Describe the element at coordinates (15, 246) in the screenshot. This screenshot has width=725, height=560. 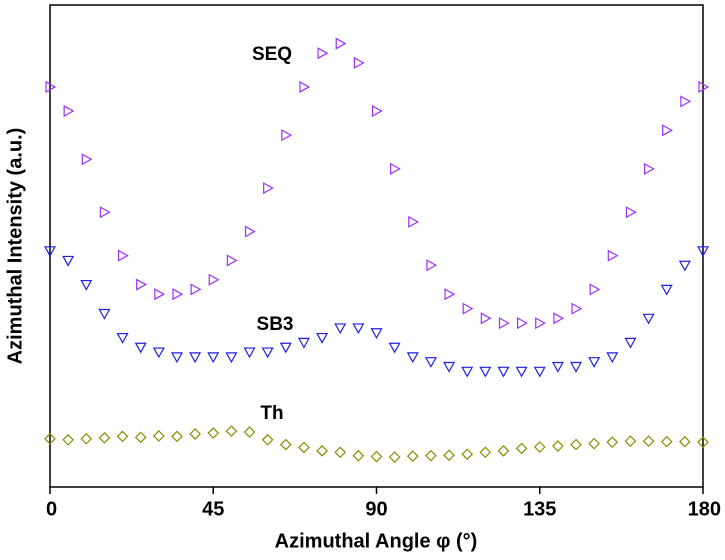
I see `y-axis-title: Azimuthal Intensity (a.u.)` at that location.